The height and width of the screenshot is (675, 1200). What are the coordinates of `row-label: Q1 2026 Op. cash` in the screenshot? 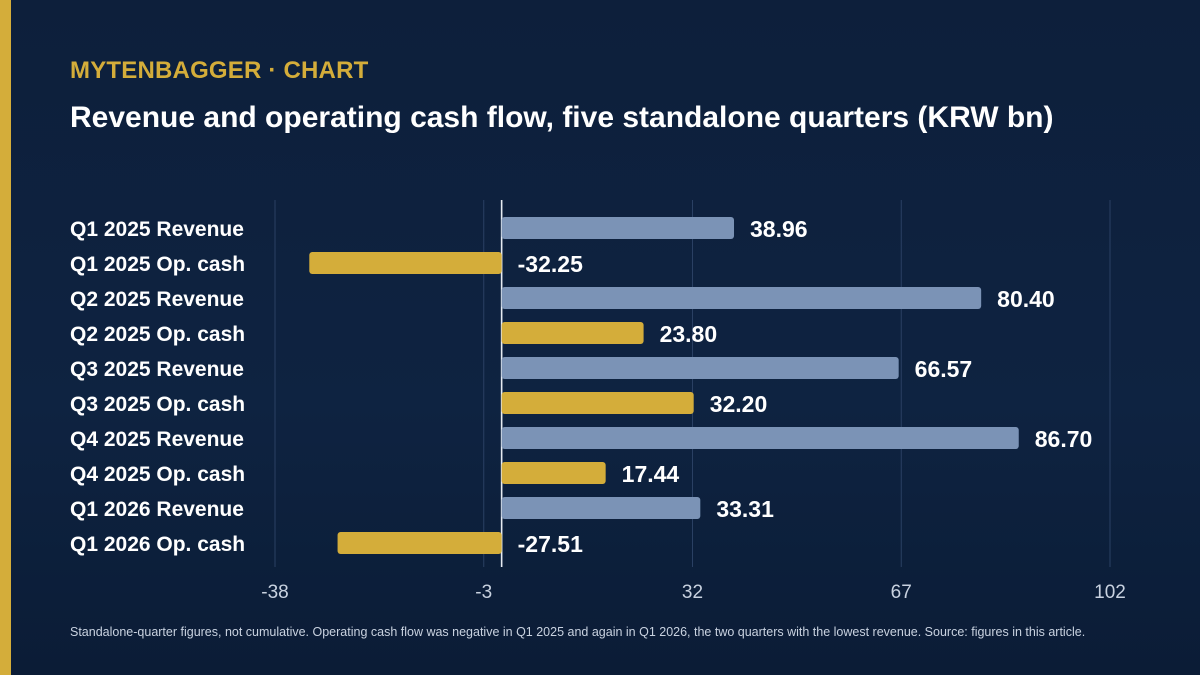 It's located at (157, 544).